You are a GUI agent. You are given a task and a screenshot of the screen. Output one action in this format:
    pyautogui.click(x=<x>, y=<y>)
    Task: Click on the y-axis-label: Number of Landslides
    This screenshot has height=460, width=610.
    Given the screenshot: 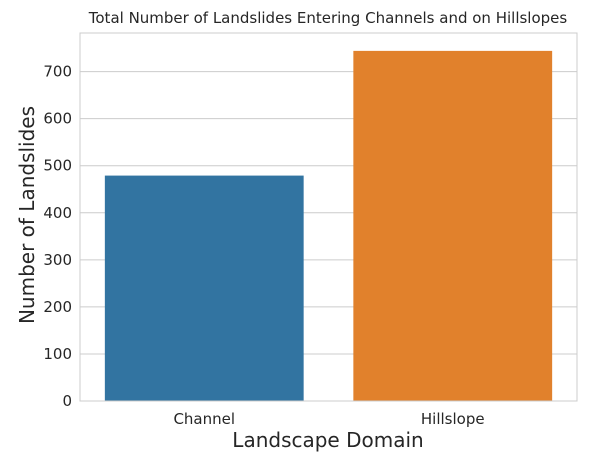 What is the action you would take?
    pyautogui.click(x=27, y=215)
    